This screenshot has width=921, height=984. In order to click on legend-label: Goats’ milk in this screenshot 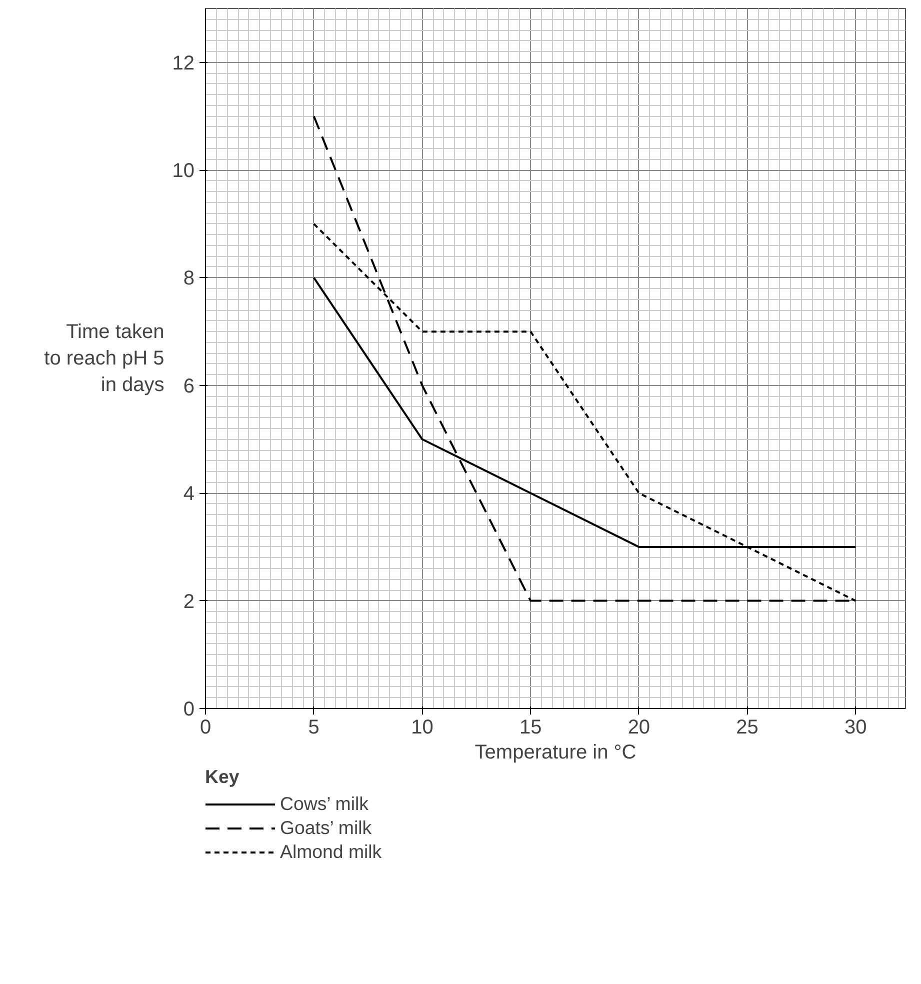, I will do `click(326, 828)`.